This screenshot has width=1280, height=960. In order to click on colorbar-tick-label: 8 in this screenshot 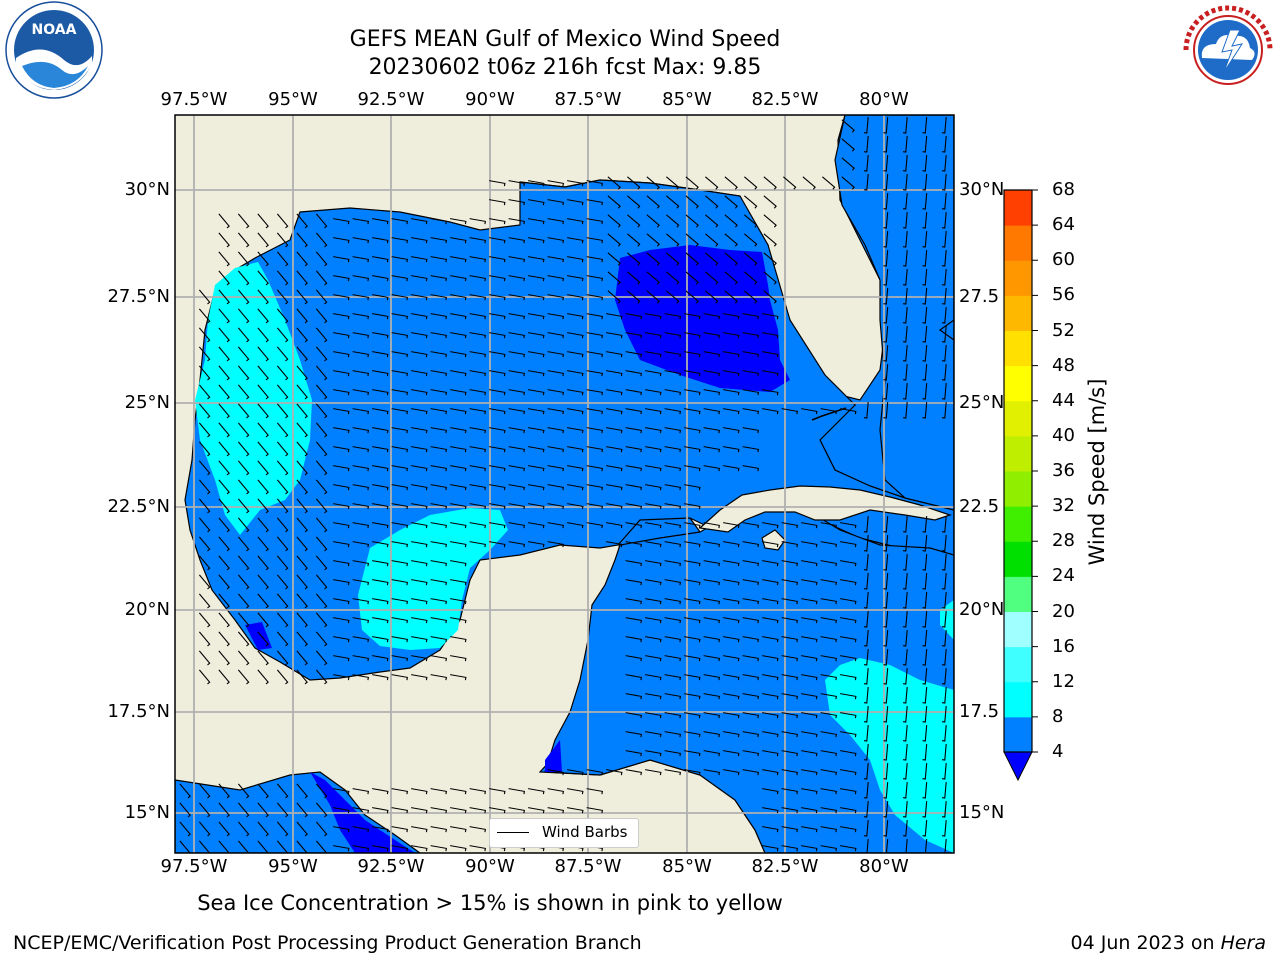, I will do `click(1058, 716)`.